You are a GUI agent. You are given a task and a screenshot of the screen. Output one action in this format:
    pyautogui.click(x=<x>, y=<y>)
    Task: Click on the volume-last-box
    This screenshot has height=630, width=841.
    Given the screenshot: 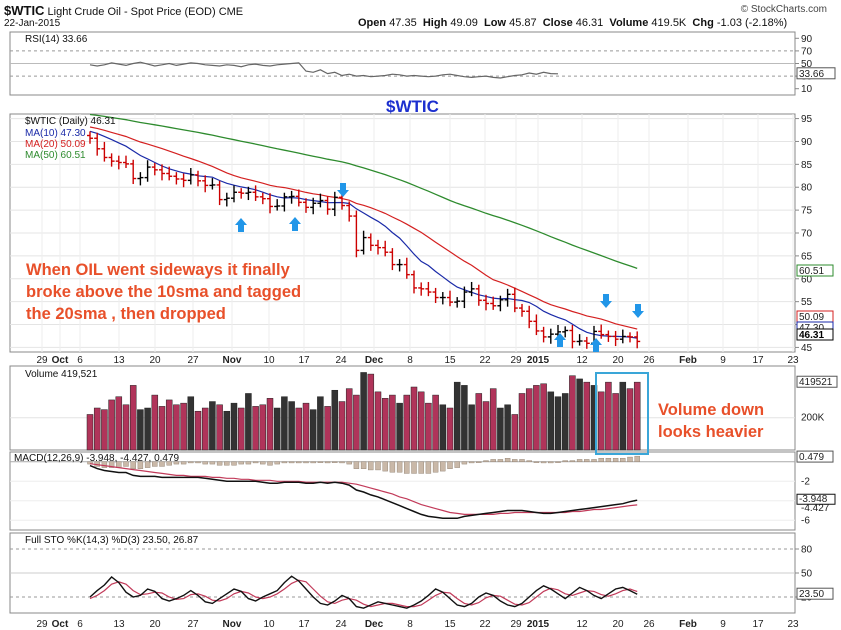 What is the action you would take?
    pyautogui.click(x=817, y=381)
    